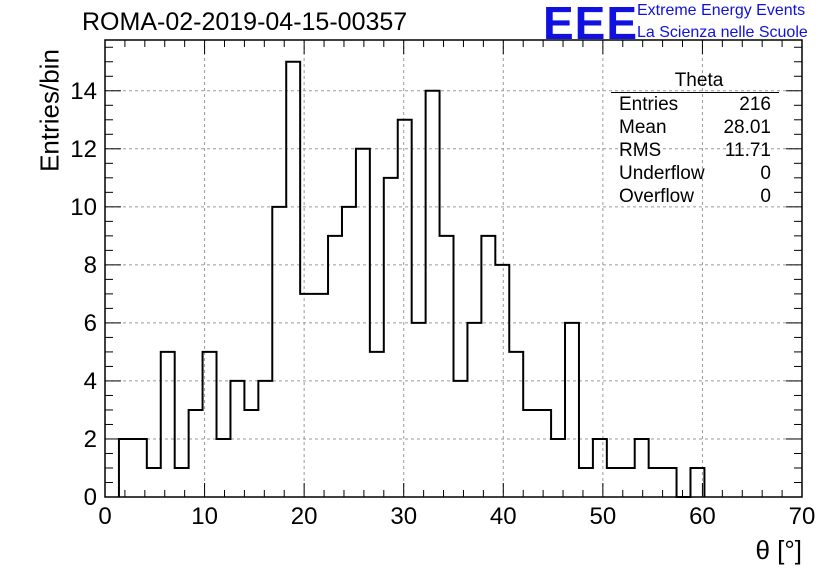 Image resolution: width=836 pixels, height=572 pixels. What do you see at coordinates (245, 22) in the screenshot?
I see `chart-title: ROMA-02-2019-04-15-00357` at bounding box center [245, 22].